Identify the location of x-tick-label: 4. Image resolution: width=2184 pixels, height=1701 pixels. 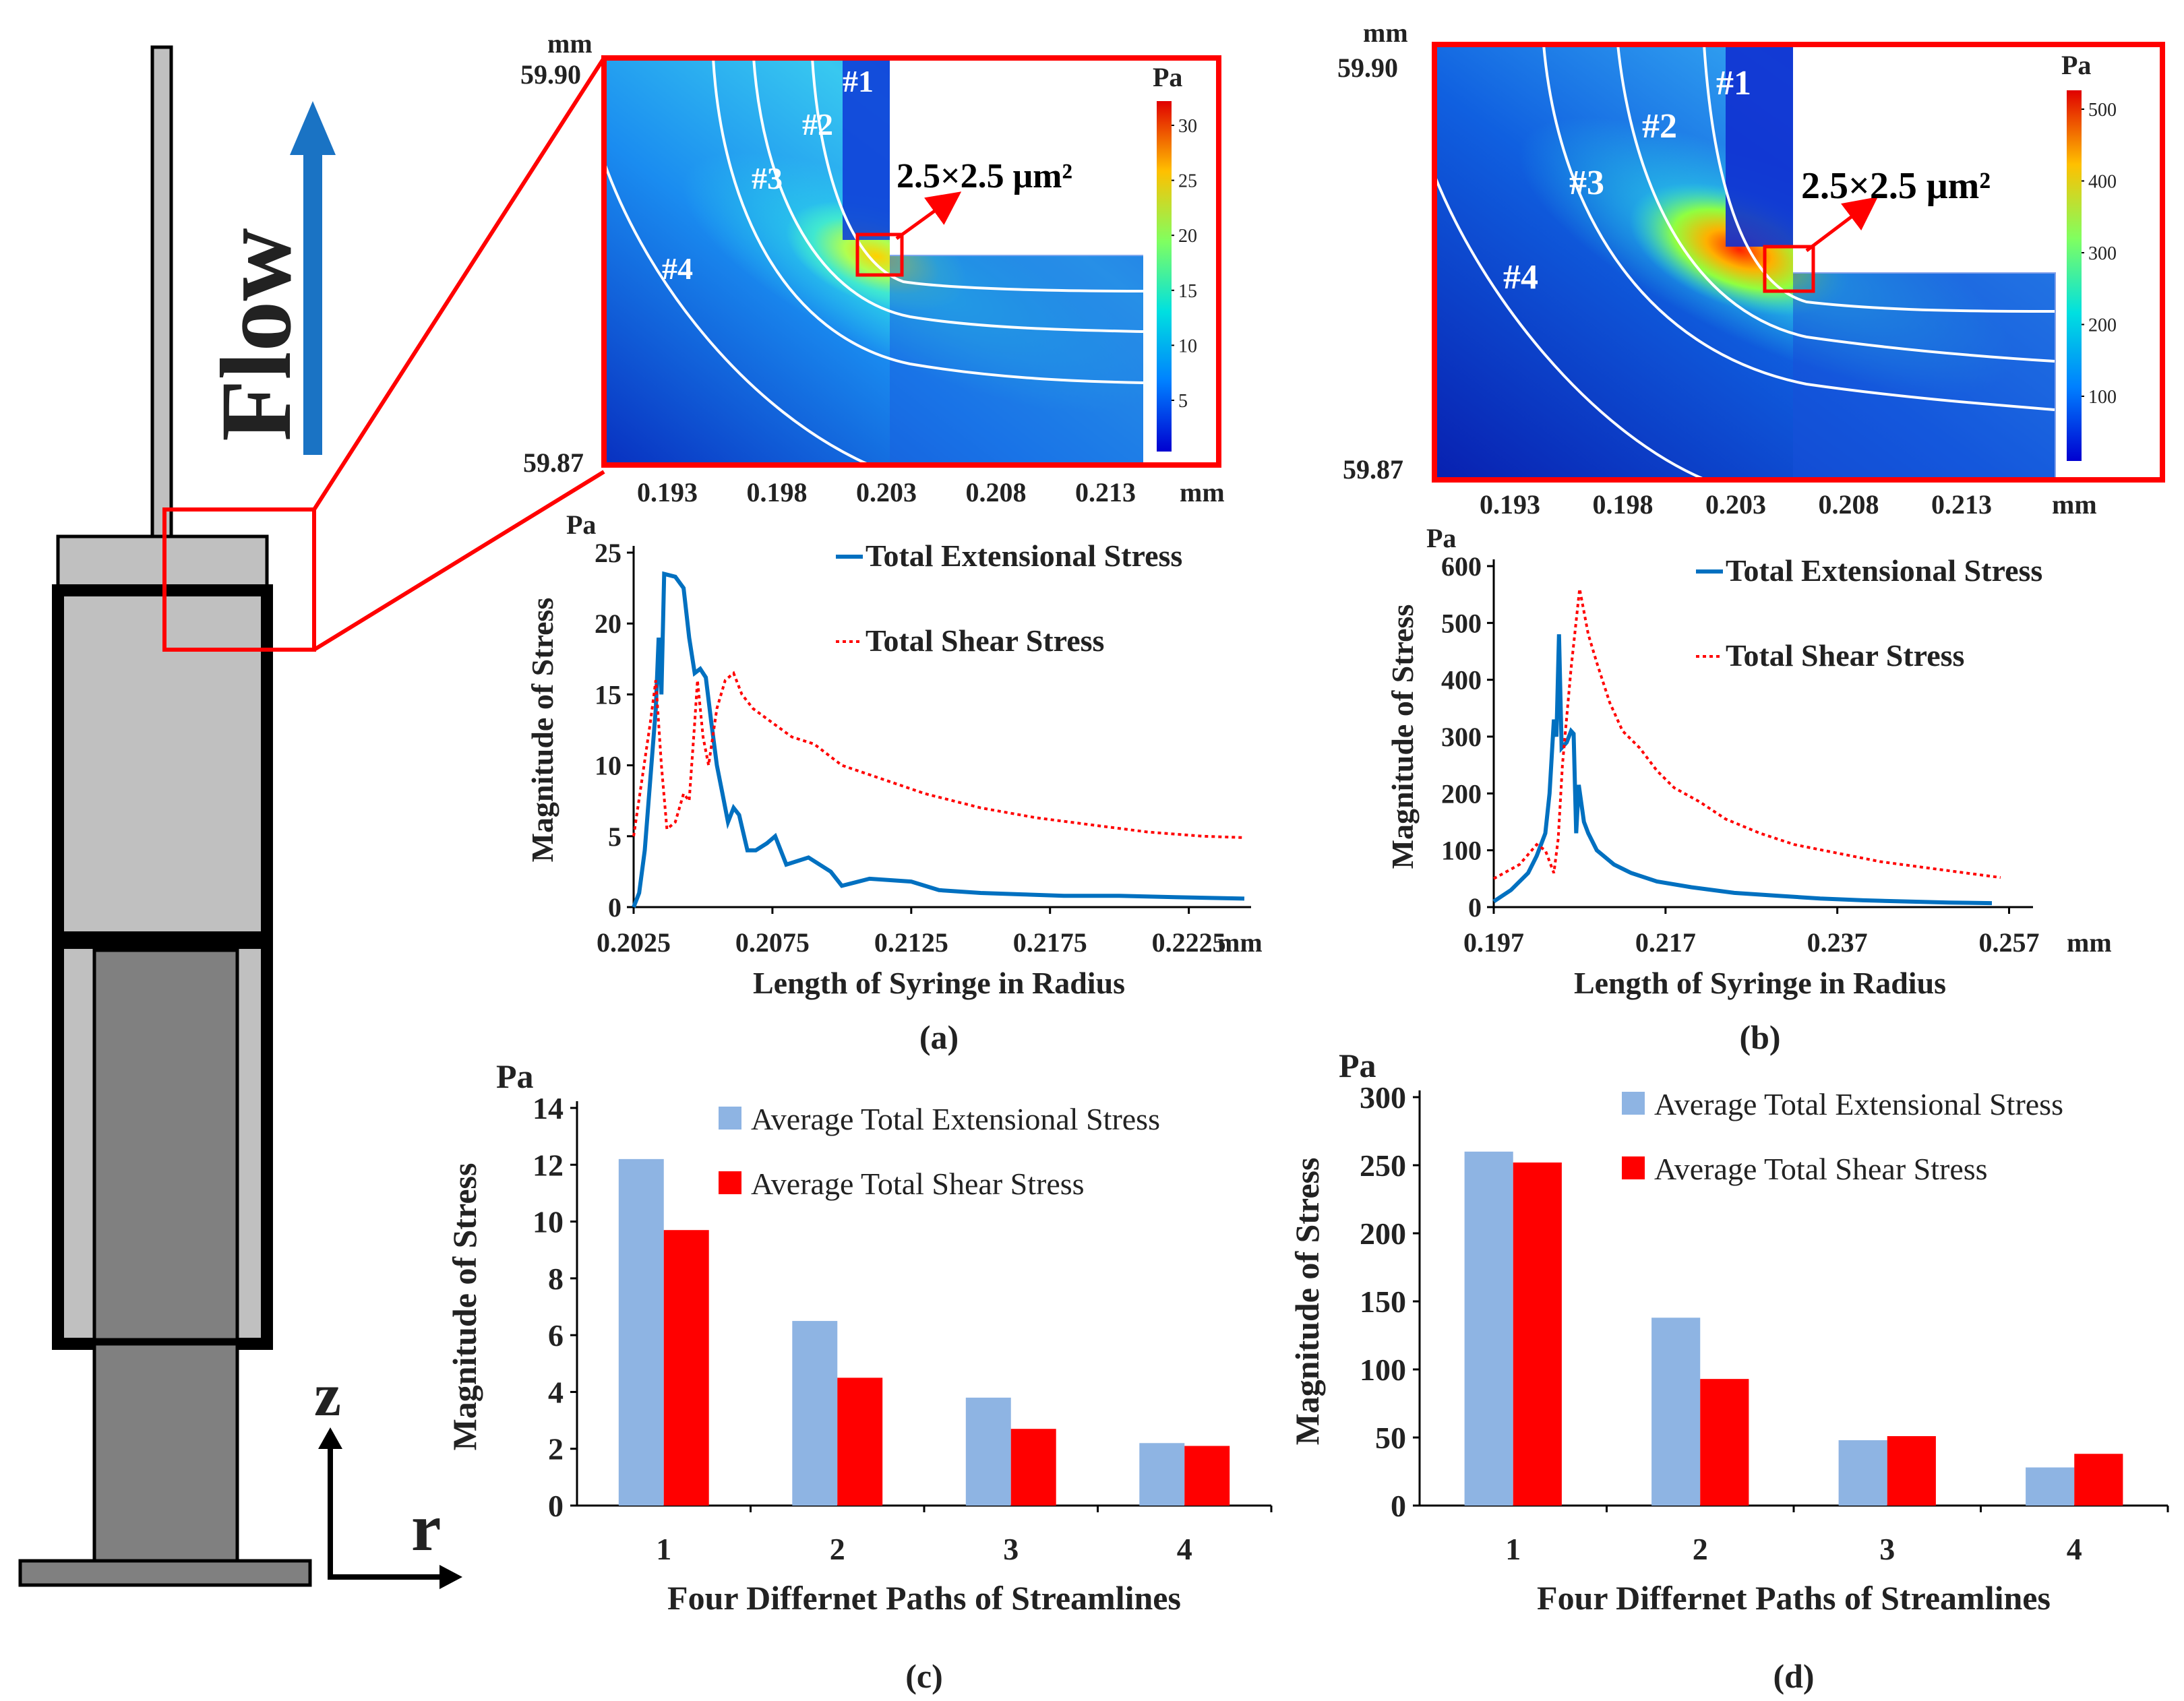
(2074, 1549).